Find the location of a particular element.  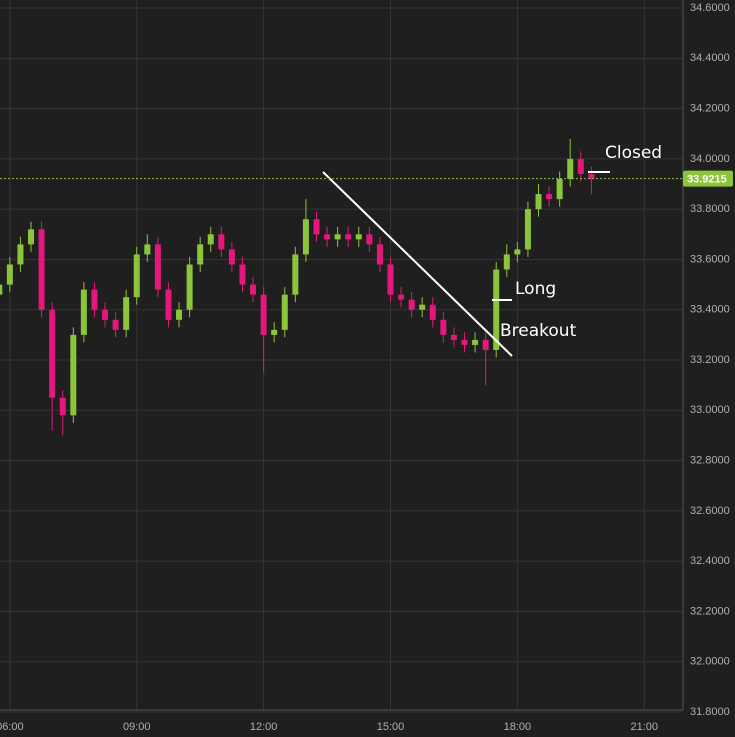

y-tick-label: 34.2000 is located at coordinates (710, 109).